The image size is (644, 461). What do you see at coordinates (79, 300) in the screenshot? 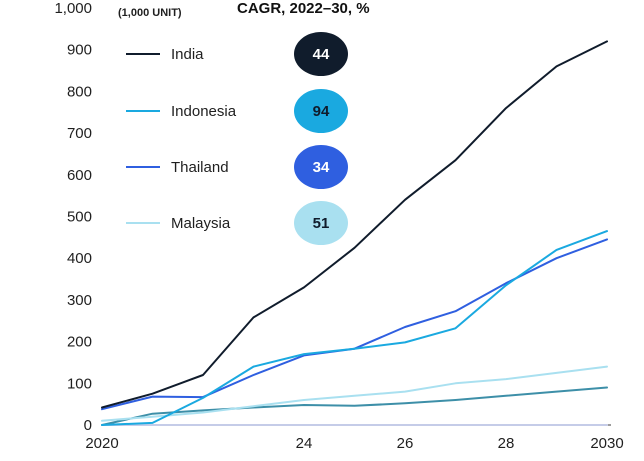
I see `y-tick-label: 300` at bounding box center [79, 300].